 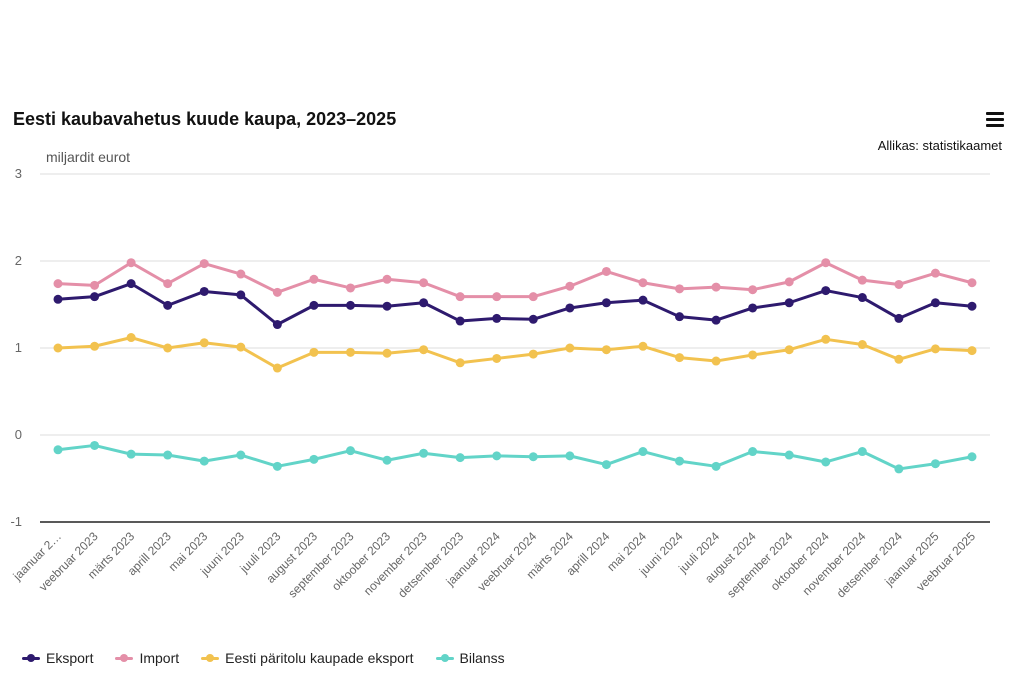 I want to click on series-line-bilanss, so click(x=515, y=457).